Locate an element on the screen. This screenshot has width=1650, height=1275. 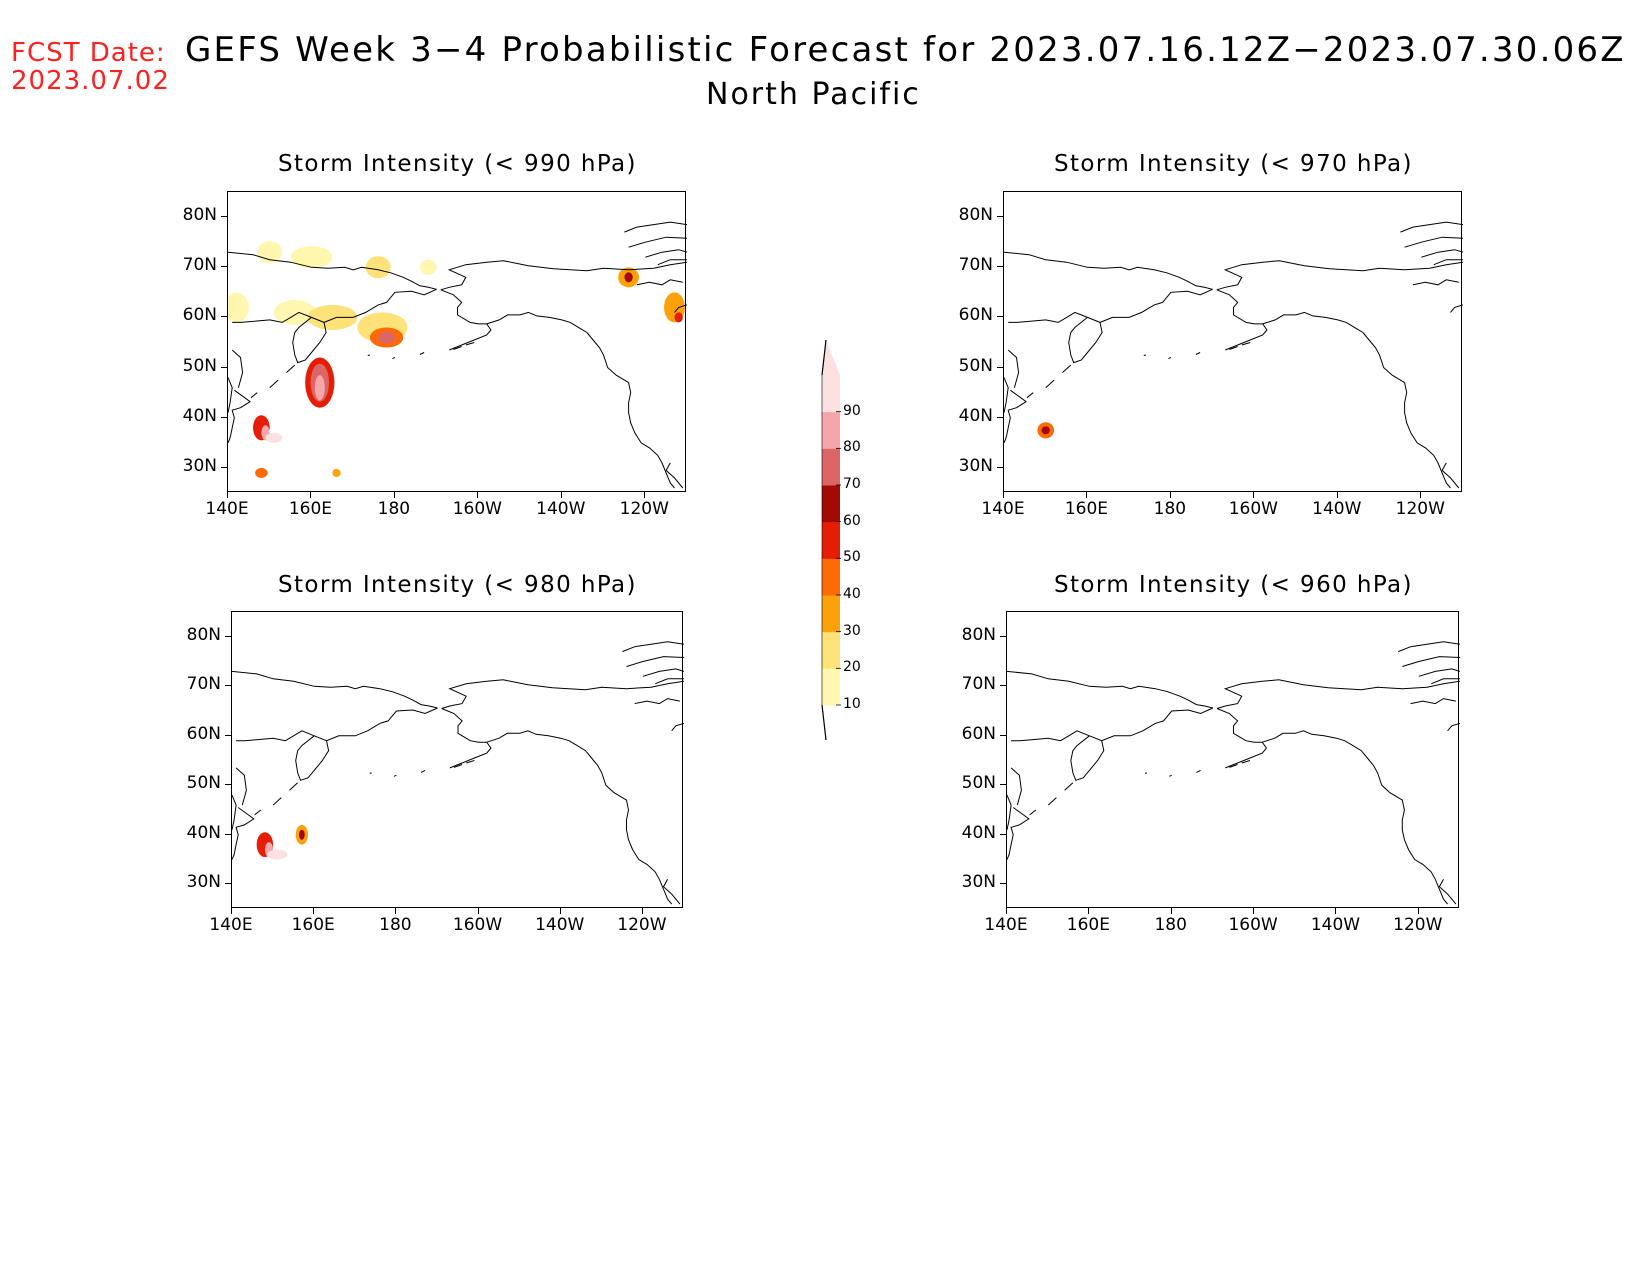
panel-title-970: Storm Intensity (< 970 hPa) is located at coordinates (1233, 164).